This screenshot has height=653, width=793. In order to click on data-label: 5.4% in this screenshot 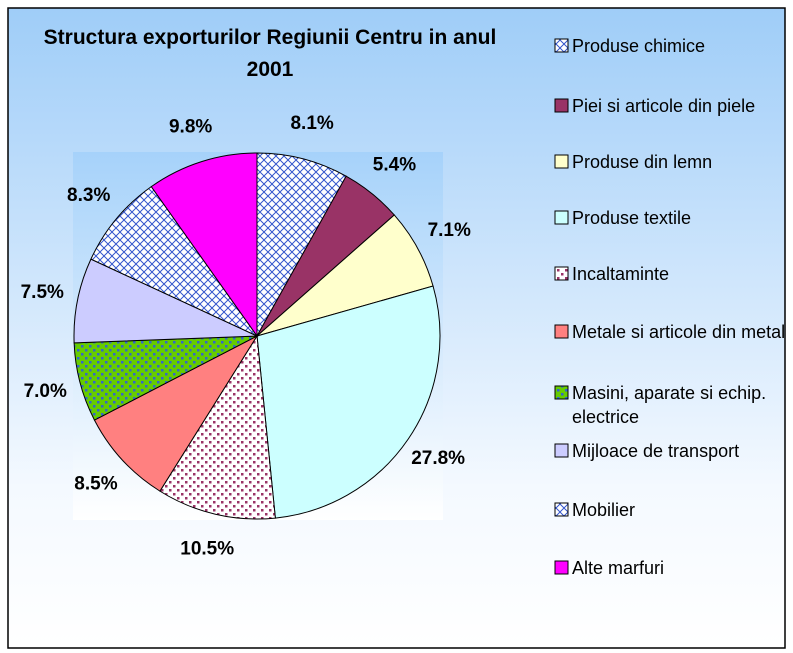, I will do `click(394, 165)`.